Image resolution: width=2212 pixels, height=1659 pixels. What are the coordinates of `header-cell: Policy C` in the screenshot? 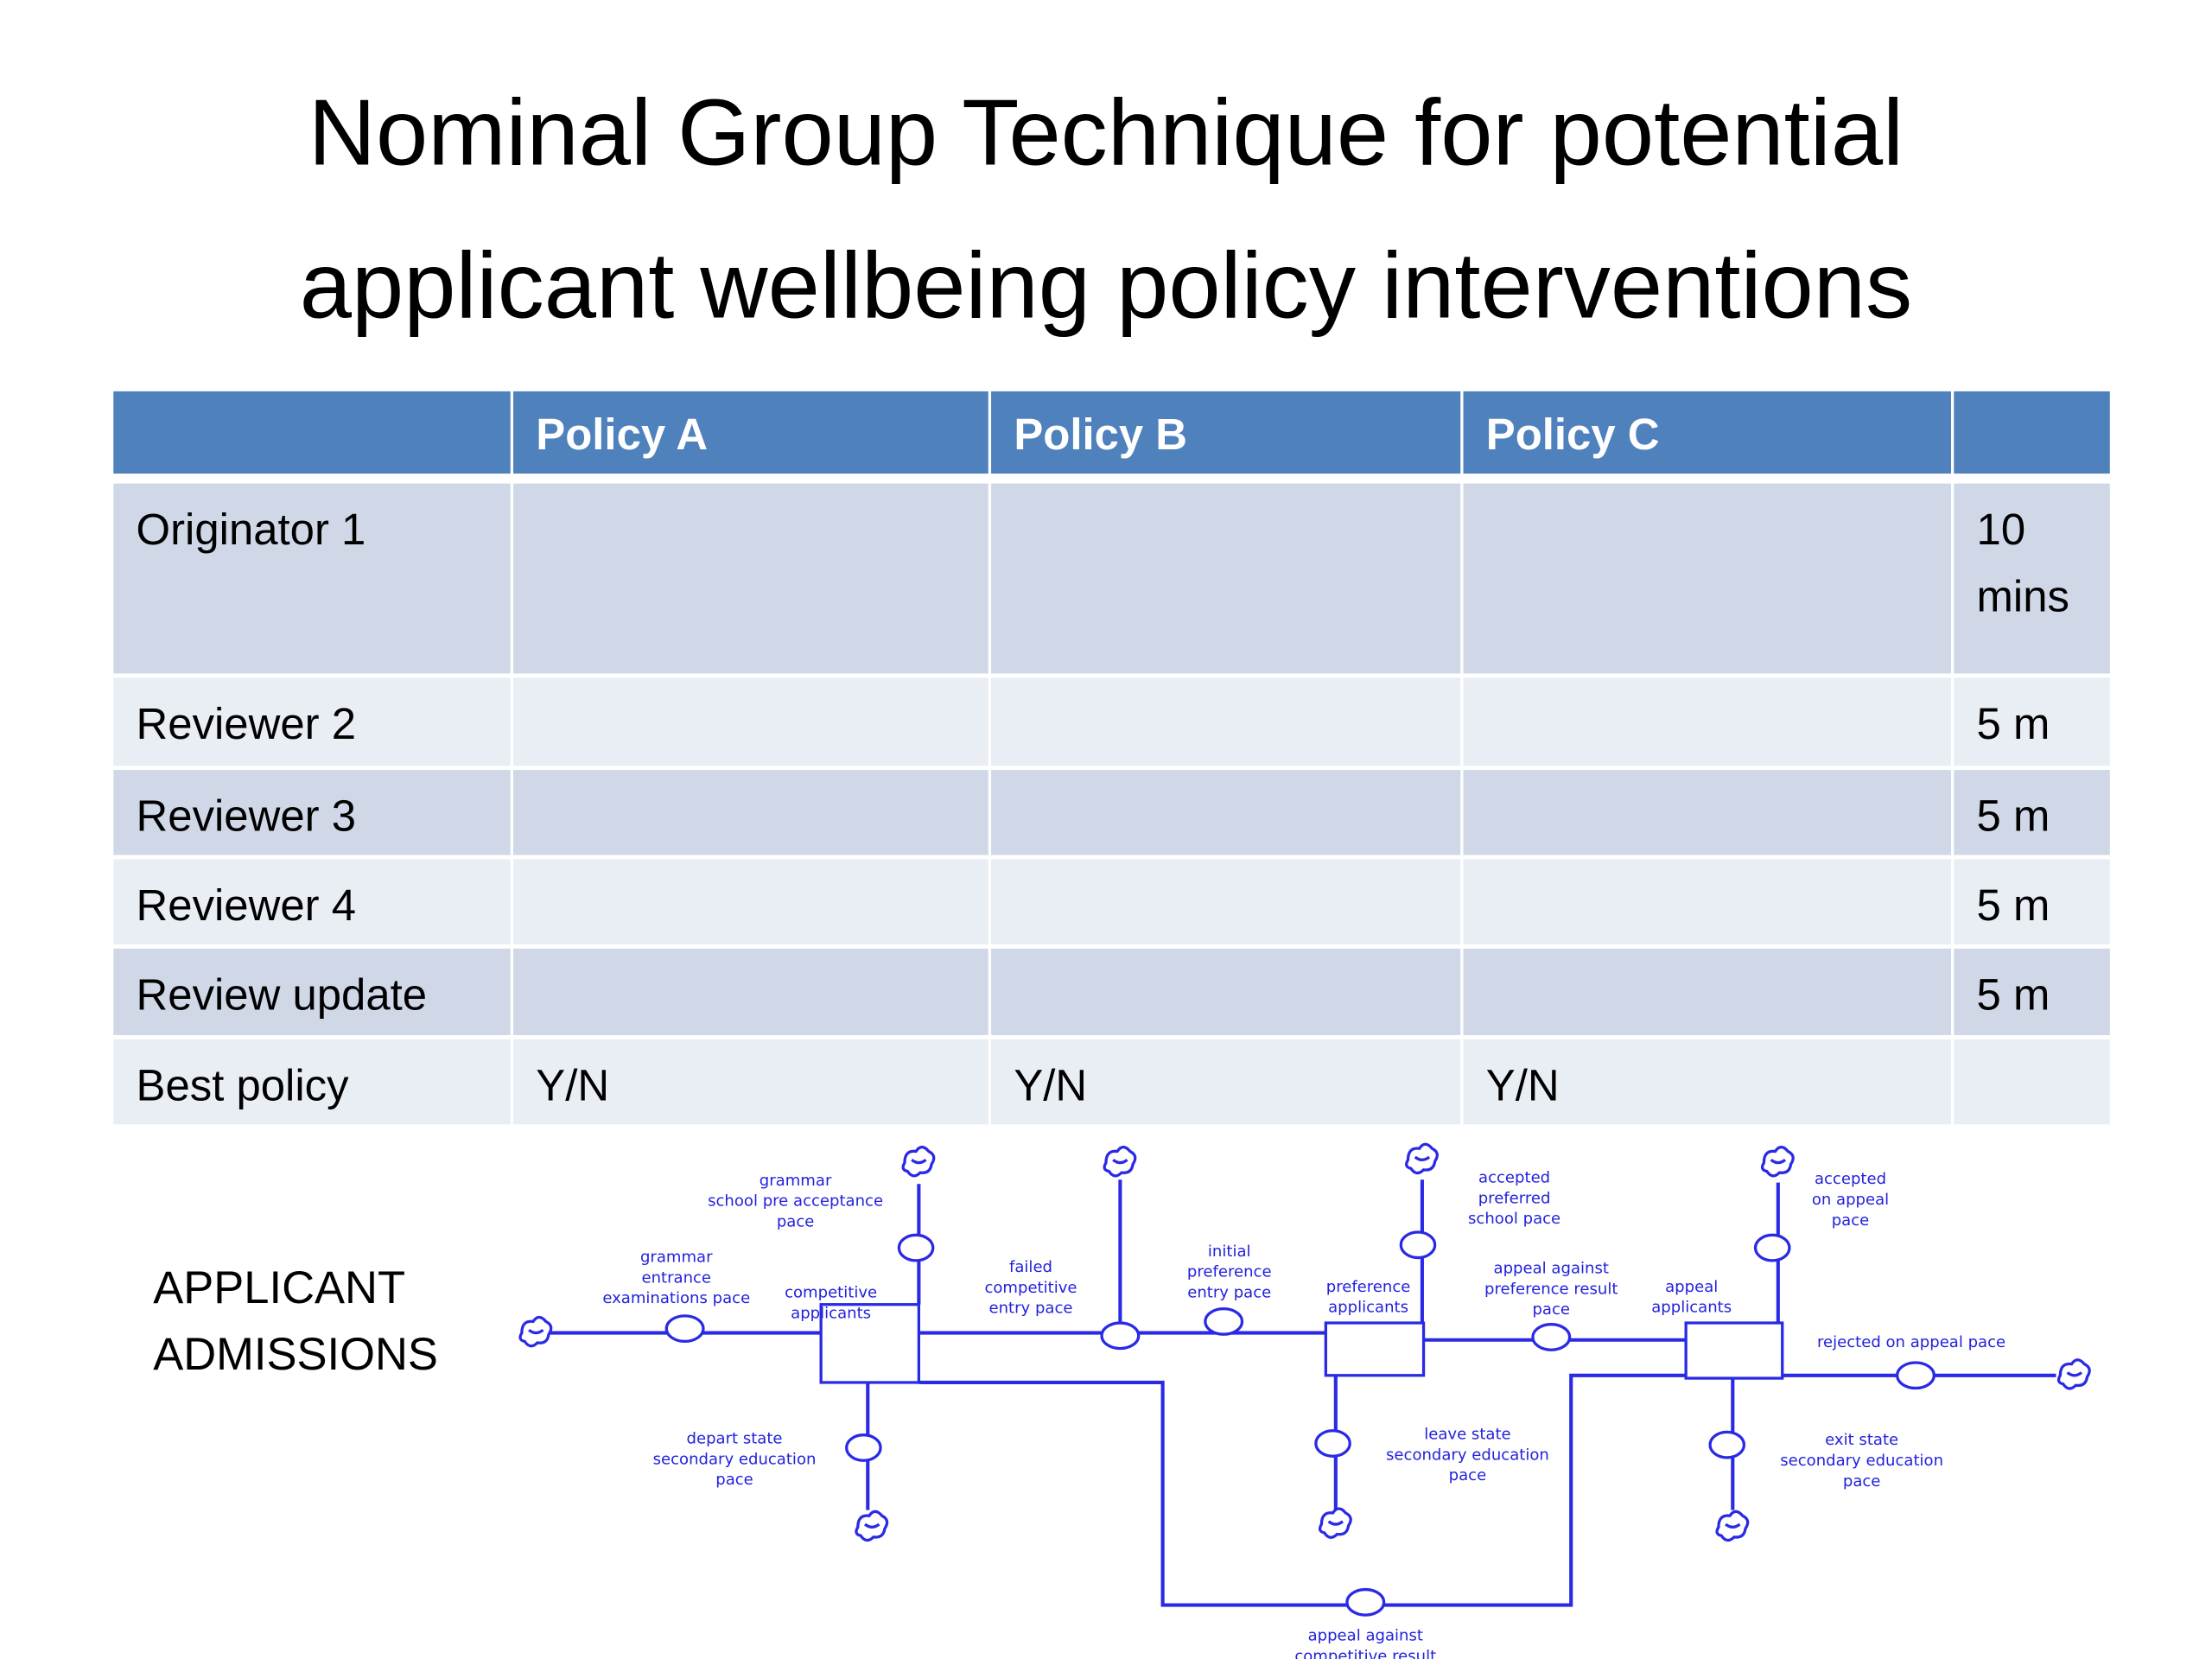 It's located at (1707, 432).